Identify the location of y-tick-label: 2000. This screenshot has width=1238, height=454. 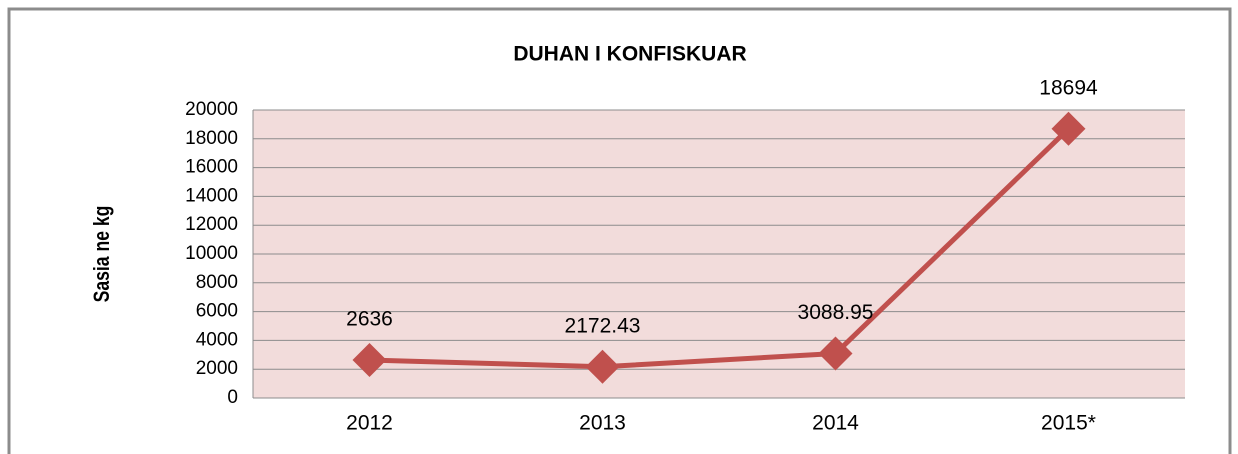
(217, 368).